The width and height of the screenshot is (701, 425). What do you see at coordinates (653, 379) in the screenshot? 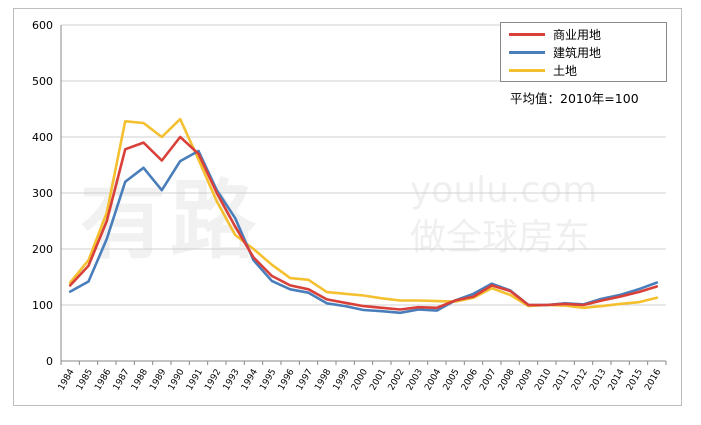
I see `x-tick-label: 2016` at bounding box center [653, 379].